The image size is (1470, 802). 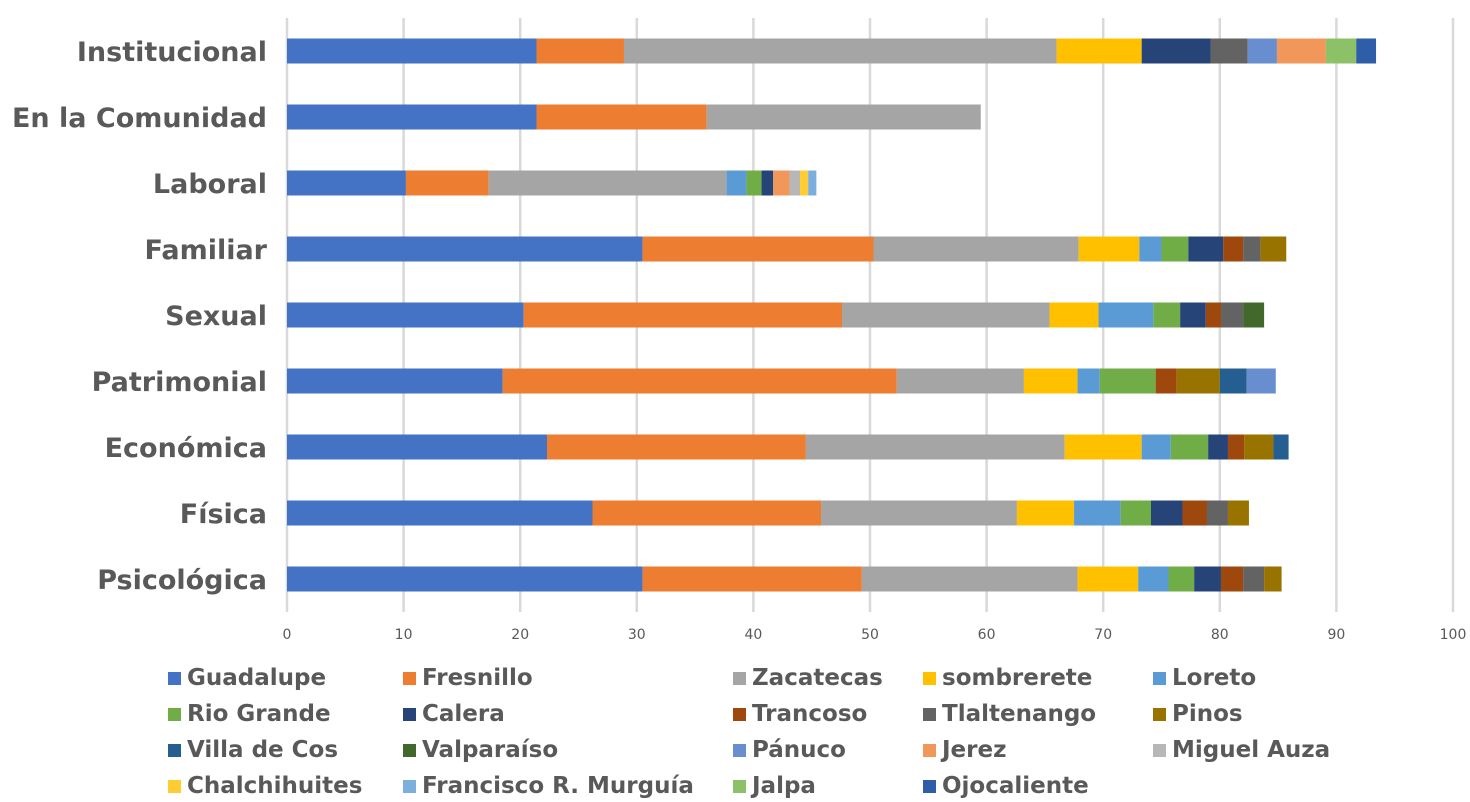 What do you see at coordinates (1007, 678) in the screenshot?
I see `legend-item: sombrerete` at bounding box center [1007, 678].